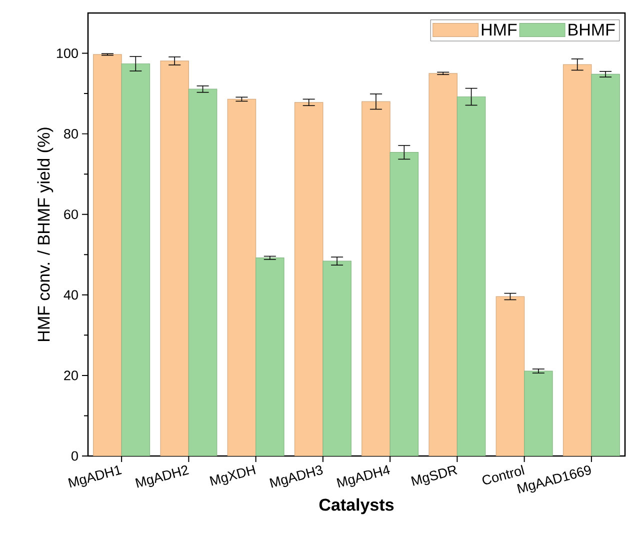 Image resolution: width=629 pixels, height=537 pixels. What do you see at coordinates (75, 456) in the screenshot?
I see `y-tick-label: 0` at bounding box center [75, 456].